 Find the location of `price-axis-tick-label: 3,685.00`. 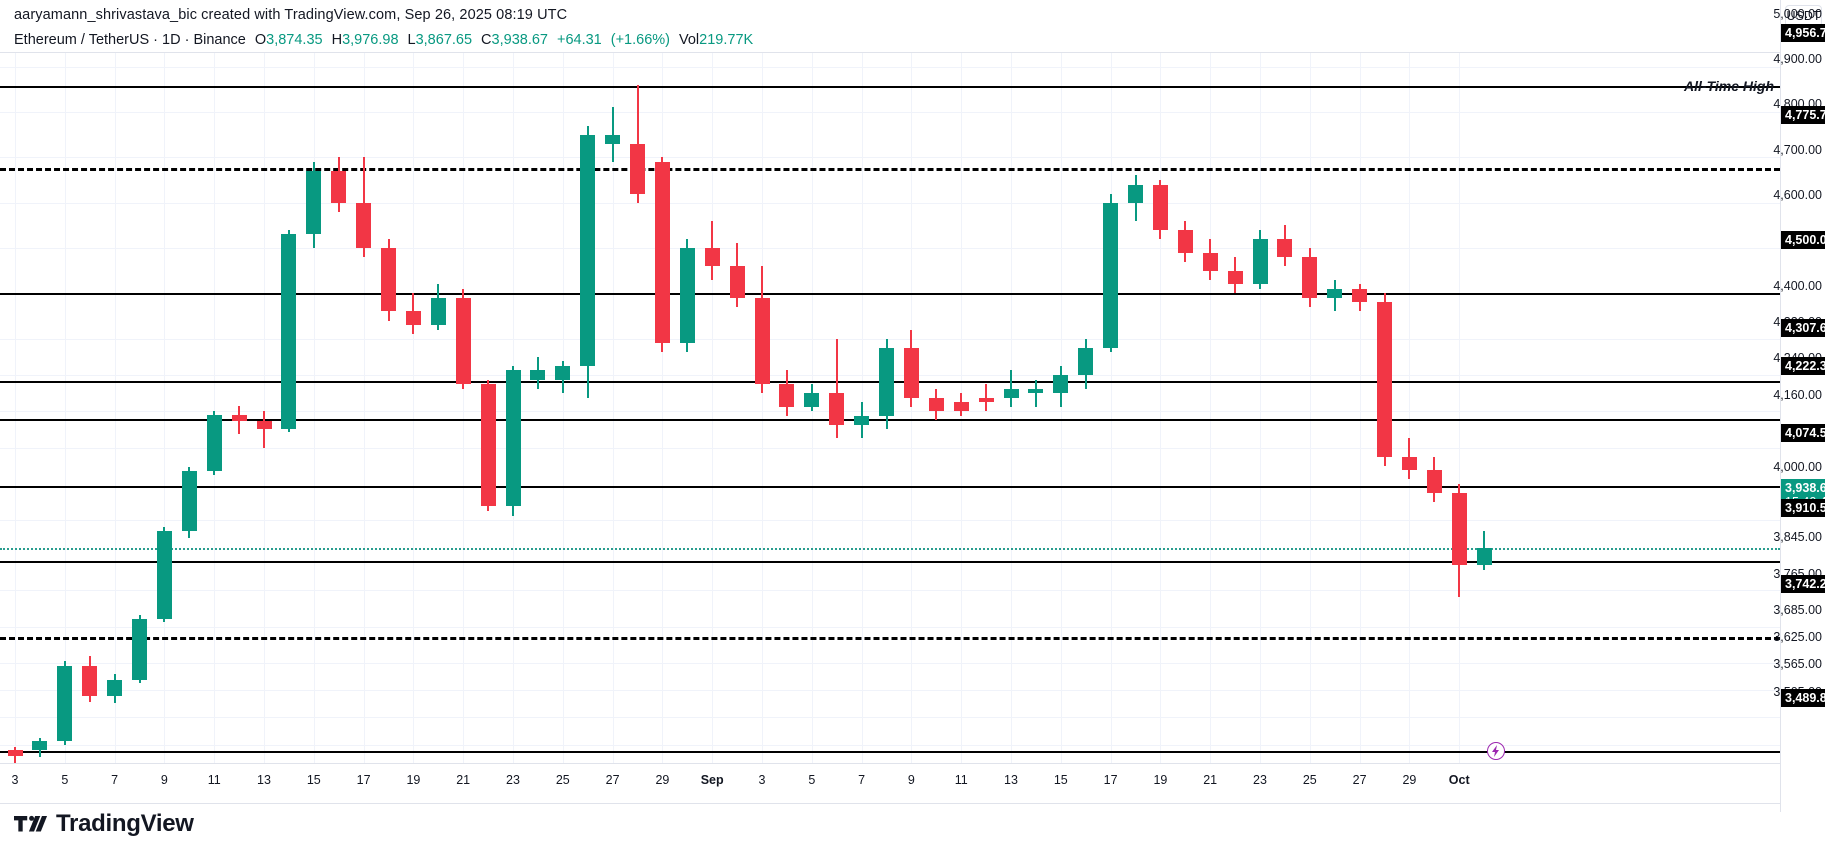

price-axis-tick-label: 3,685.00 is located at coordinates (1797, 609).